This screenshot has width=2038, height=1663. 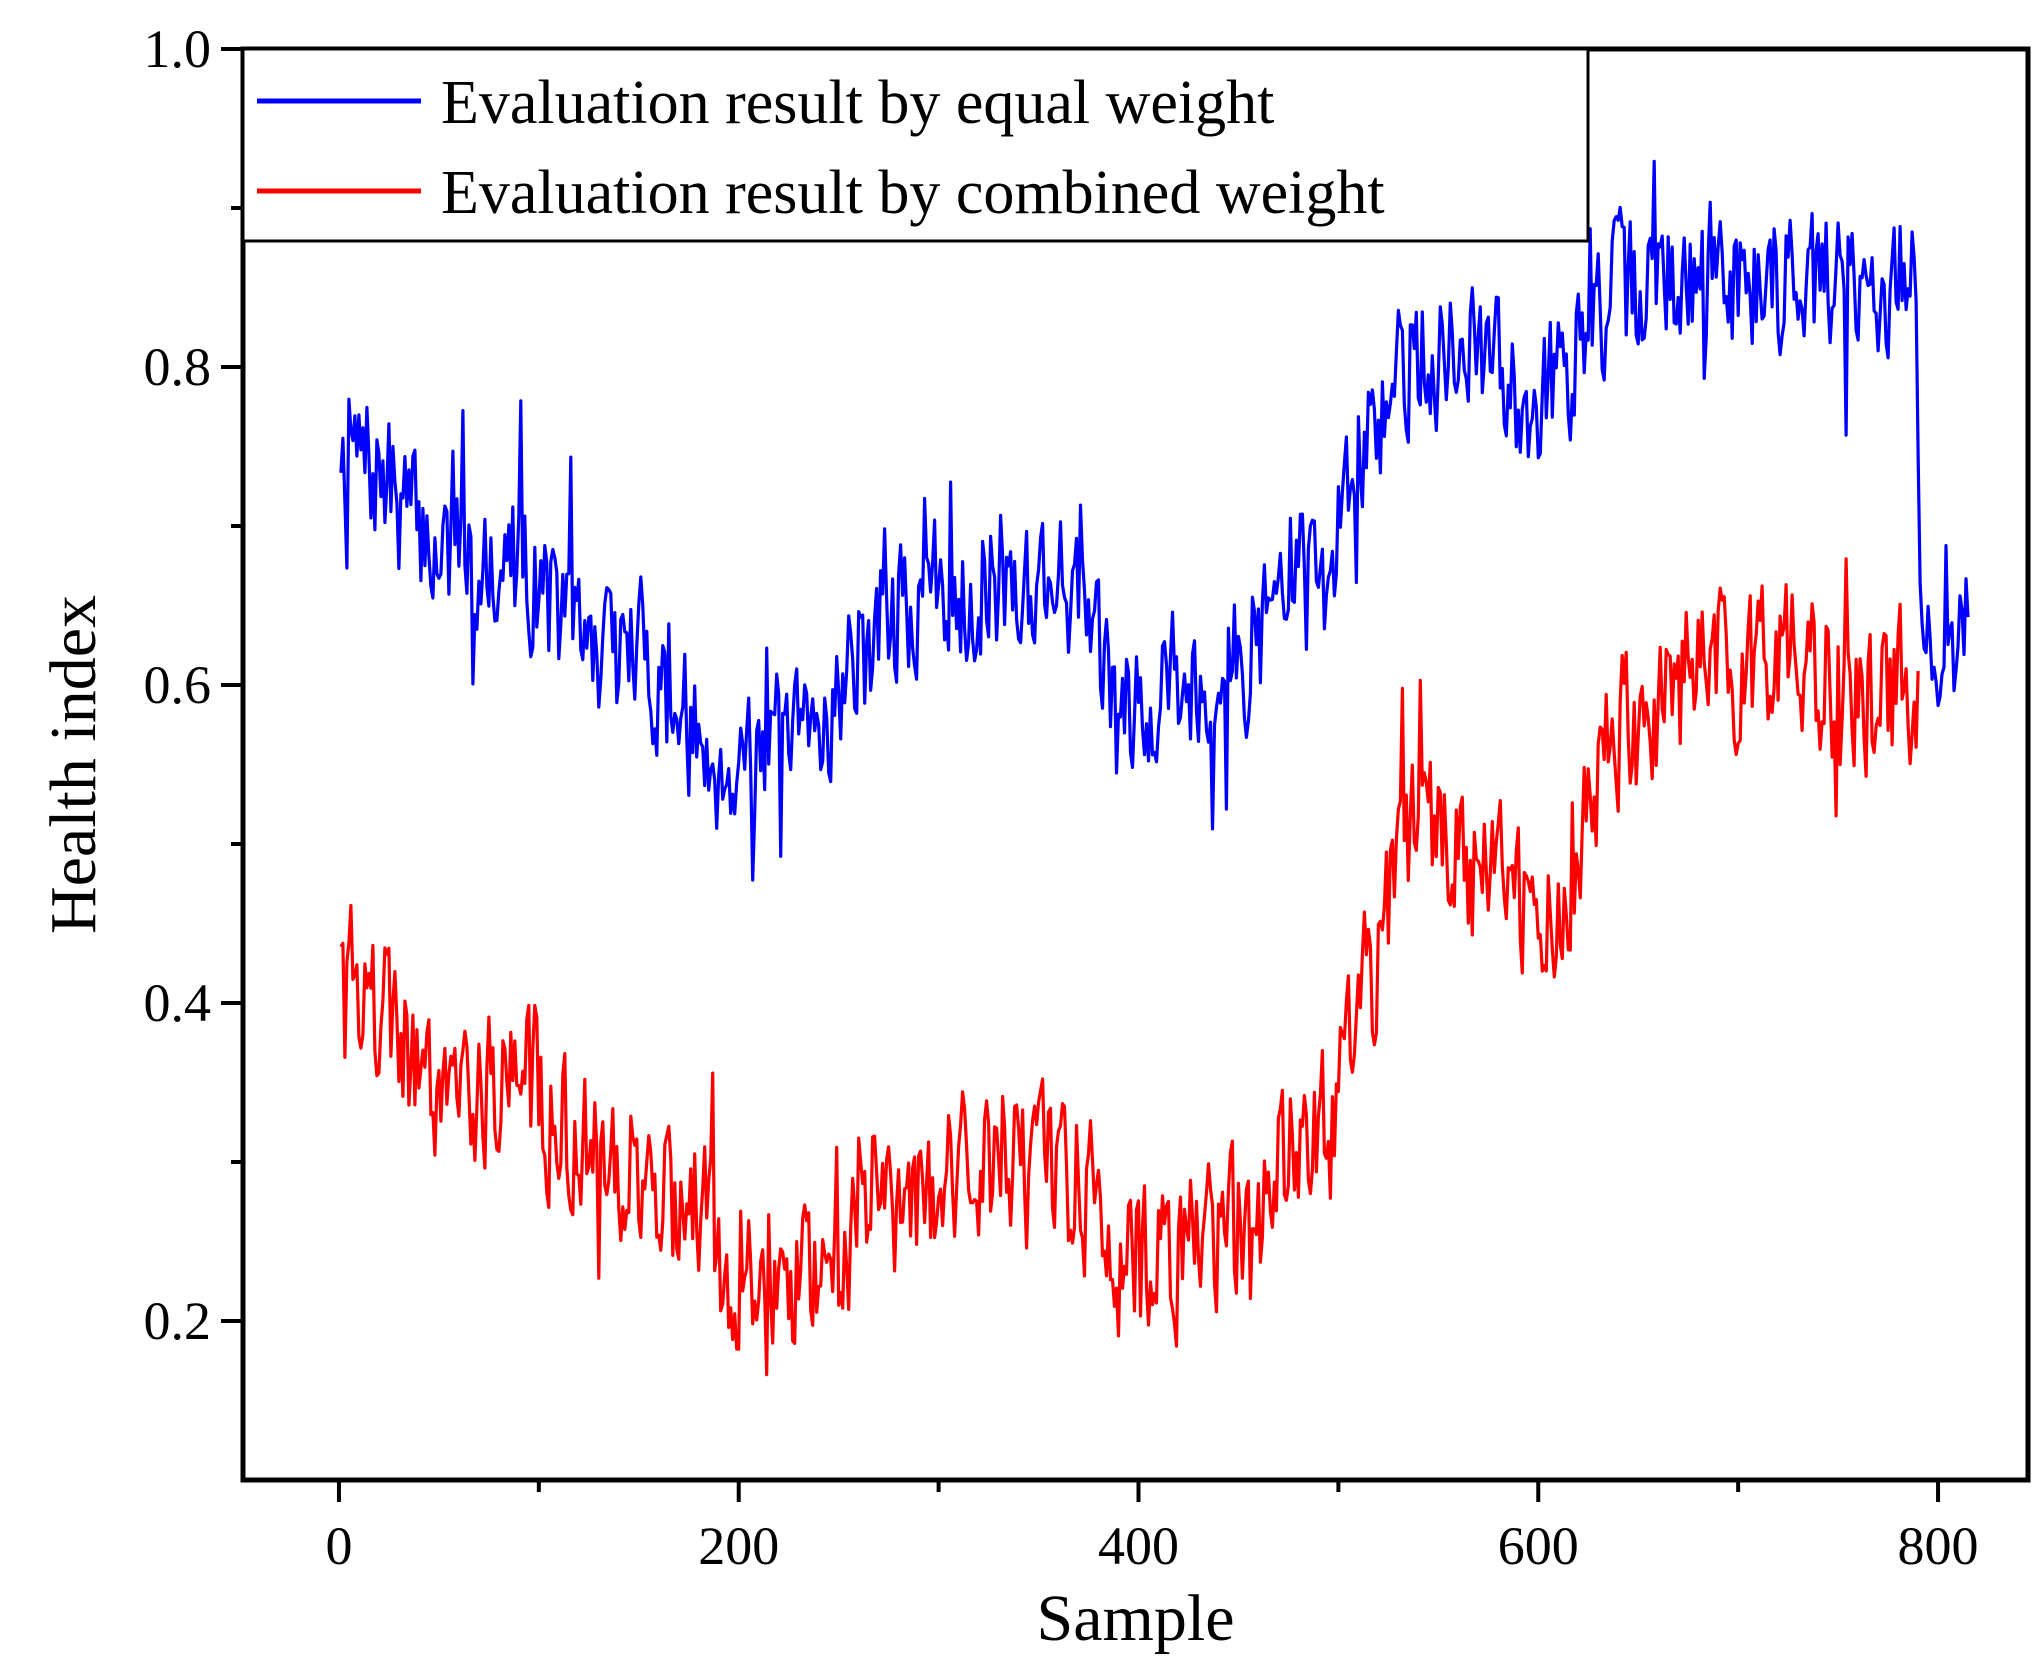 What do you see at coordinates (178, 49) in the screenshot?
I see `y-tick-label: 1.0` at bounding box center [178, 49].